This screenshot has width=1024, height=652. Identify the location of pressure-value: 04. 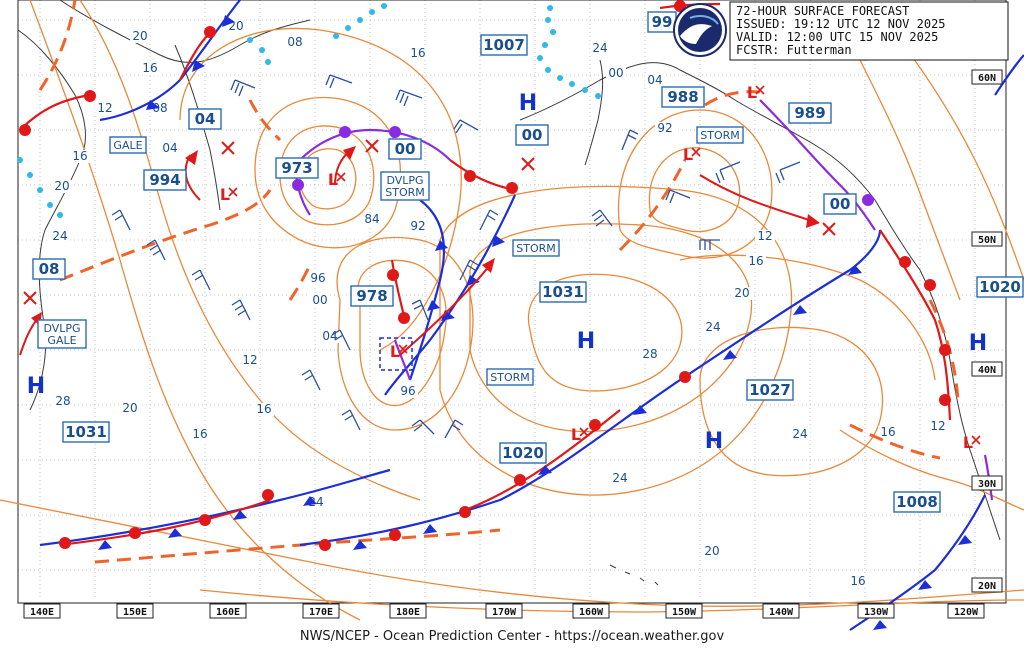
(205, 119).